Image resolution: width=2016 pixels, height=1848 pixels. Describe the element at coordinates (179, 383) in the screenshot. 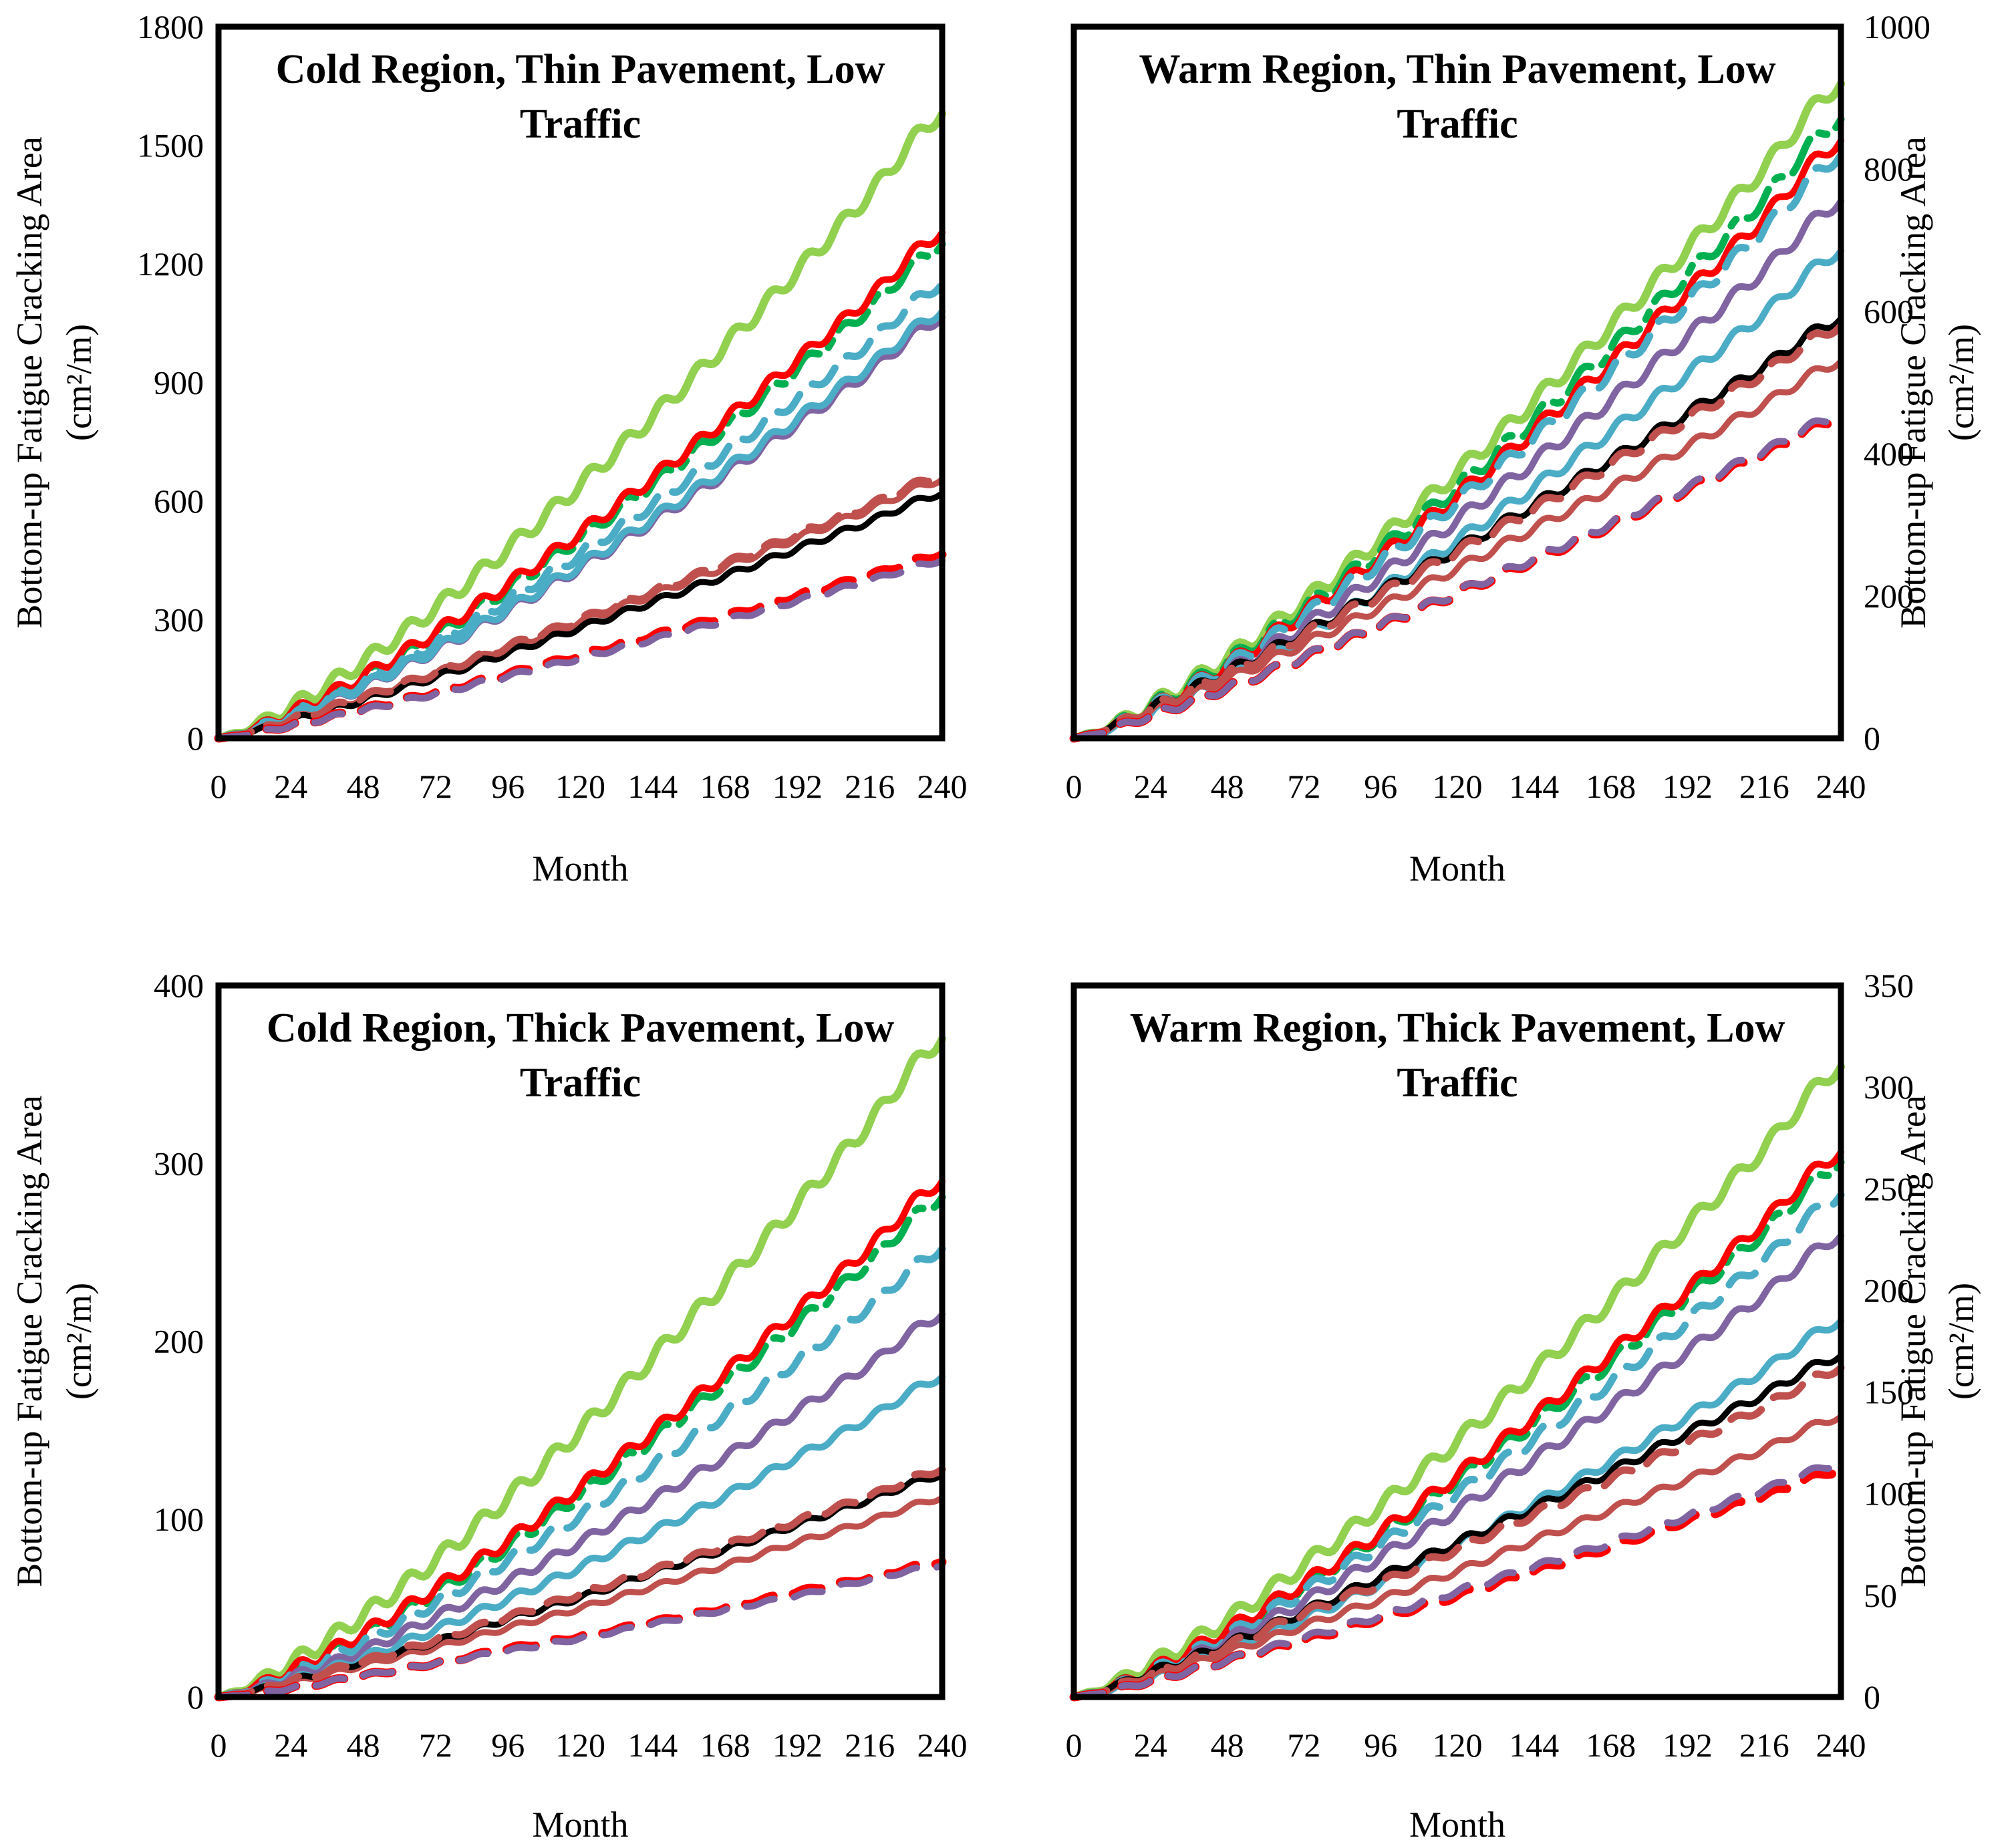

I see `y-tick-label: 900` at that location.